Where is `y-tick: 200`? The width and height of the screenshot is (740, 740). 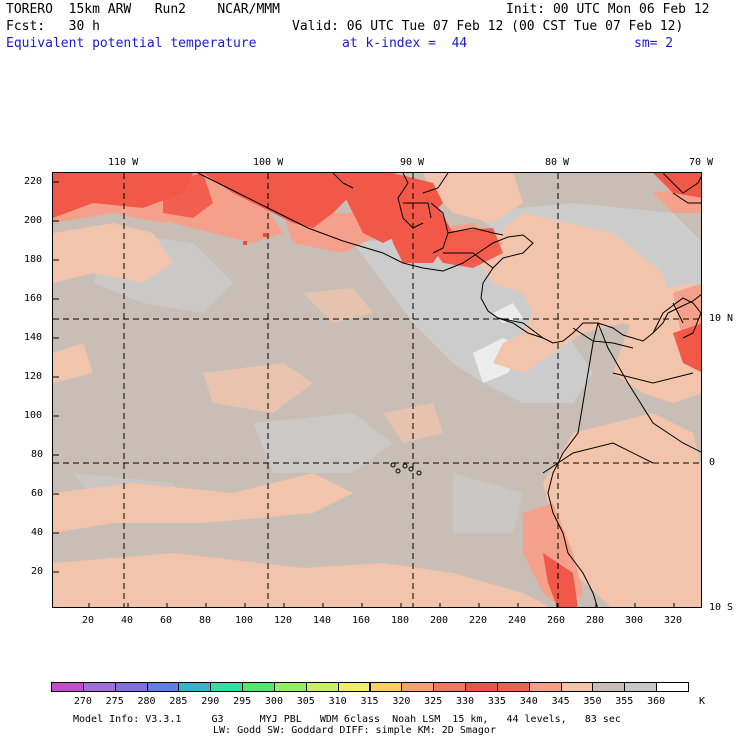
y-tick: 200 is located at coordinates (33, 220).